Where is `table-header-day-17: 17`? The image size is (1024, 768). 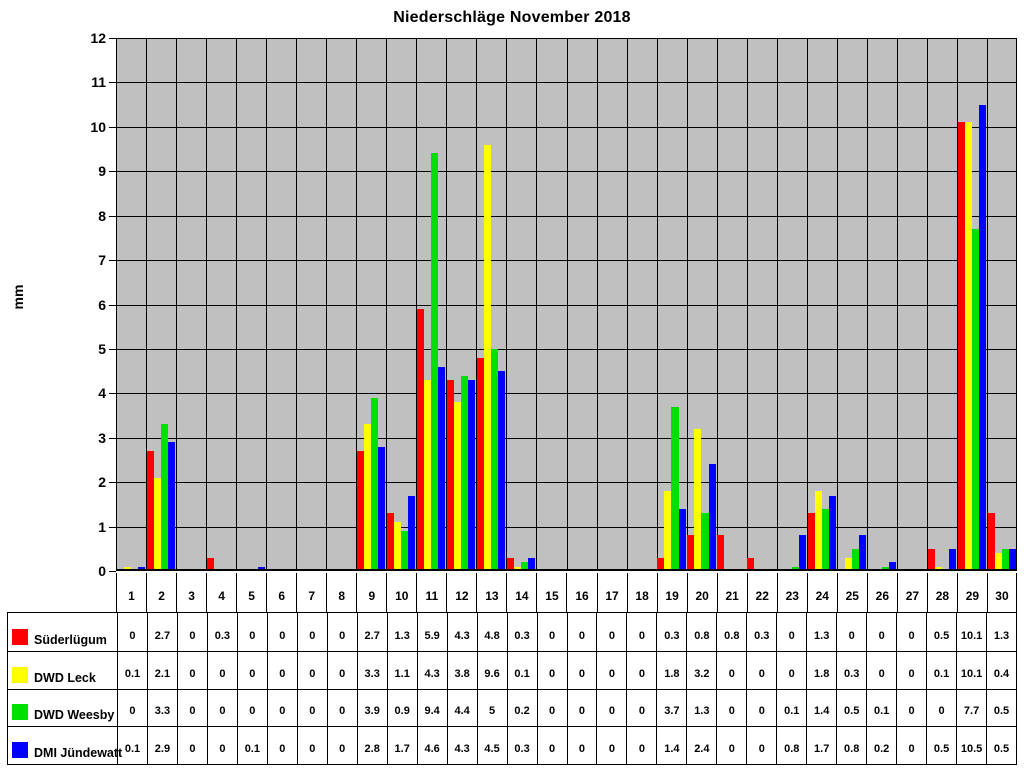 table-header-day-17: 17 is located at coordinates (611, 592).